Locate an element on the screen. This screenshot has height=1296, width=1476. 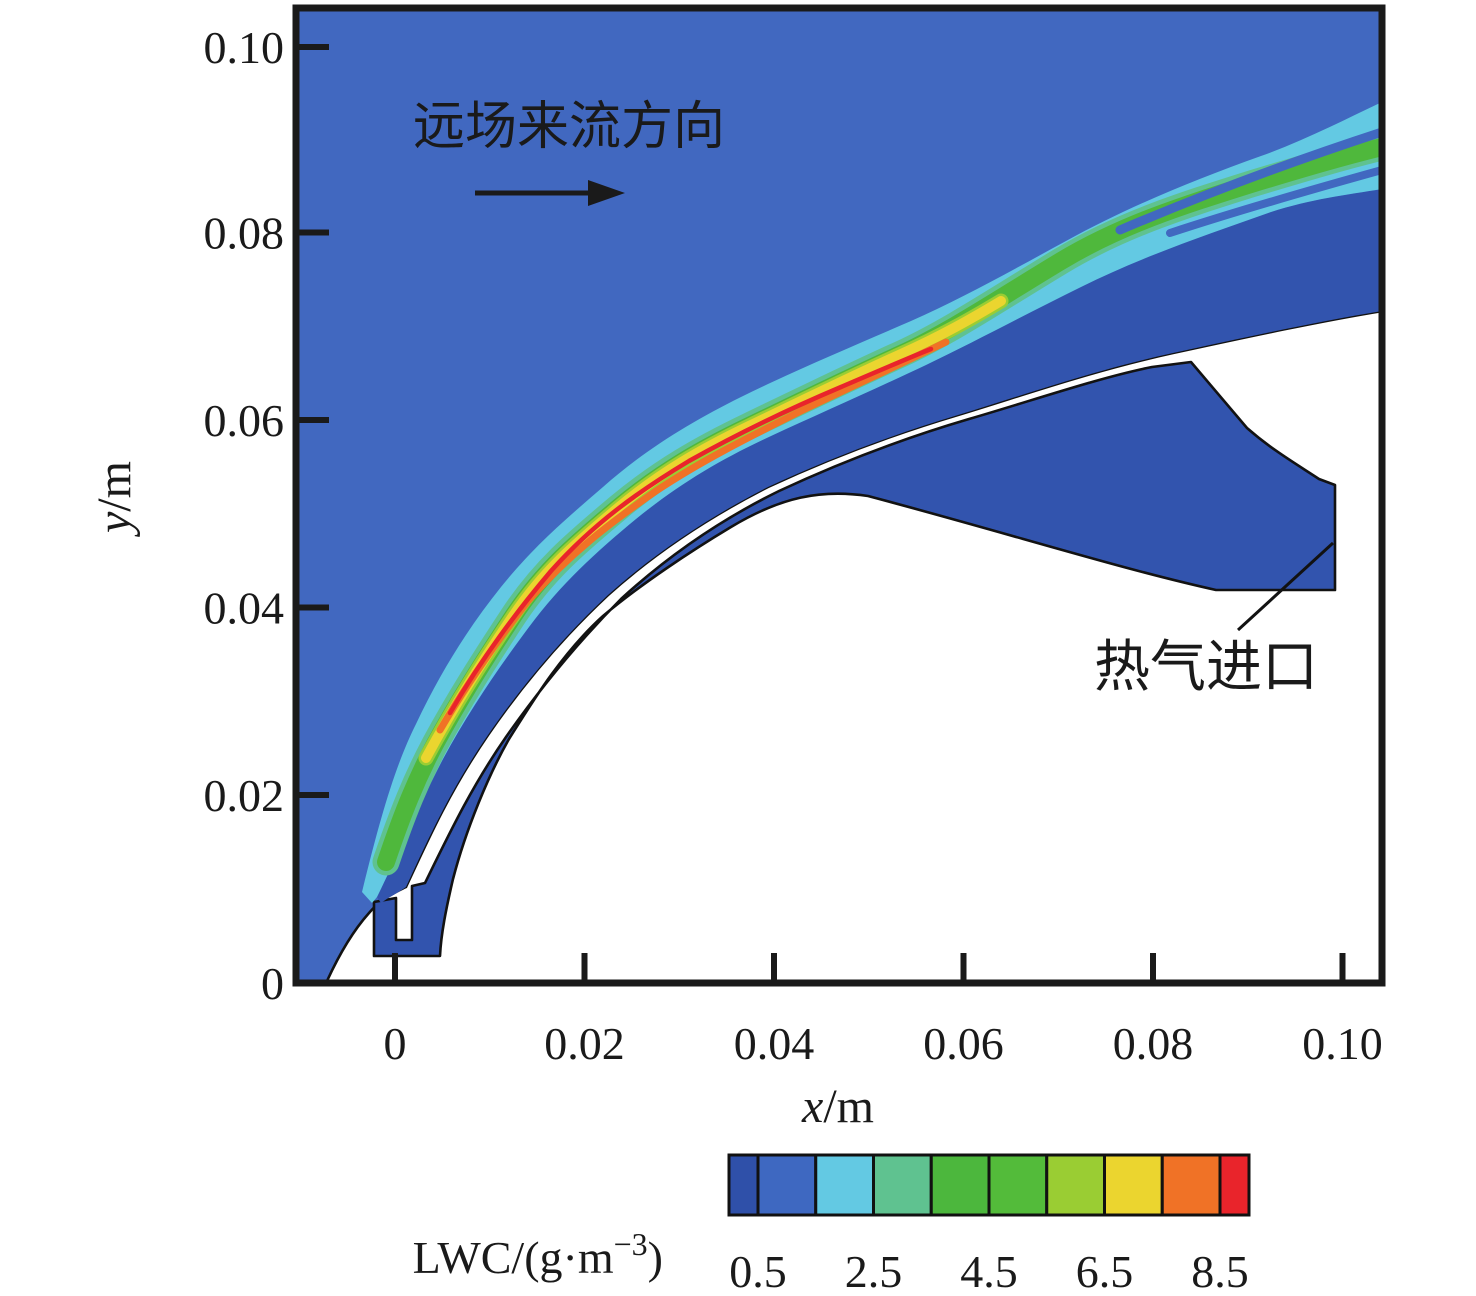
flow-direction-arrow is located at coordinates (550, 193).